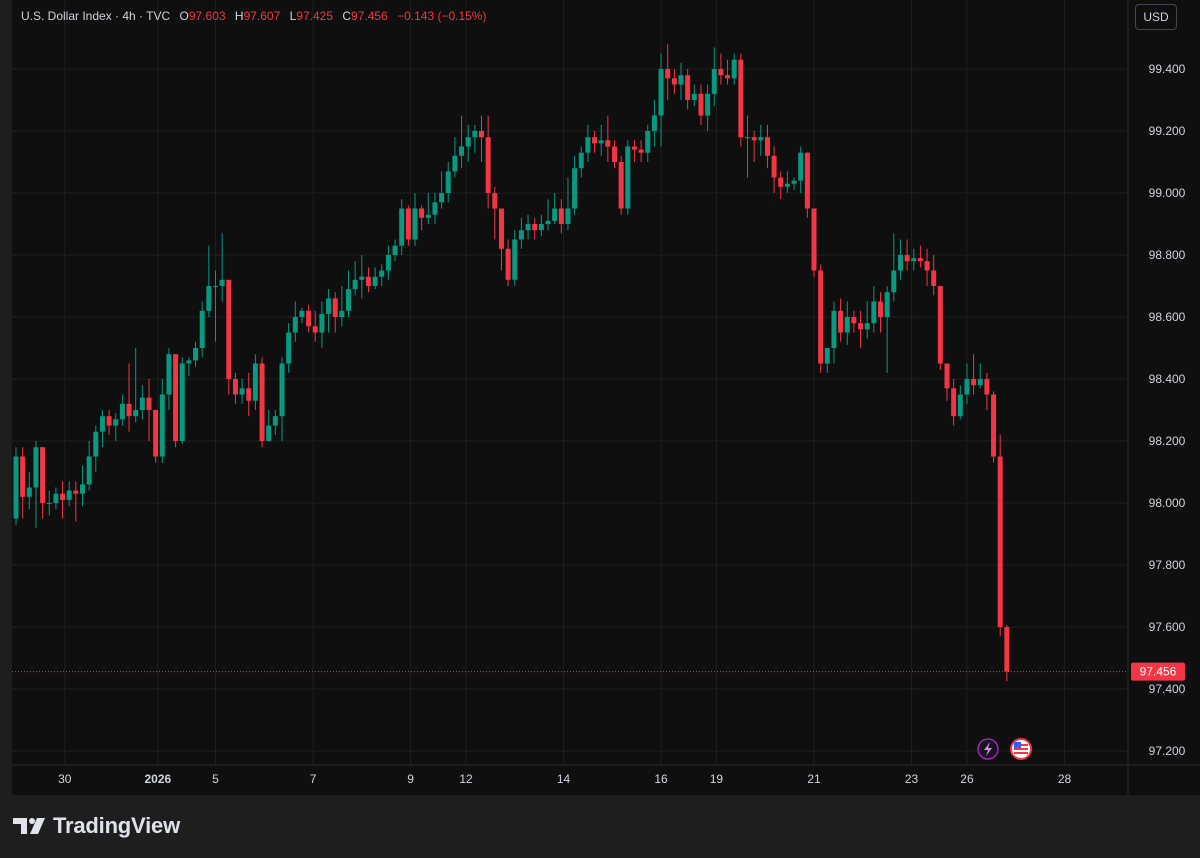 This screenshot has height=858, width=1200. Describe the element at coordinates (1167, 255) in the screenshot. I see `price-tick-label: 98.800` at that location.